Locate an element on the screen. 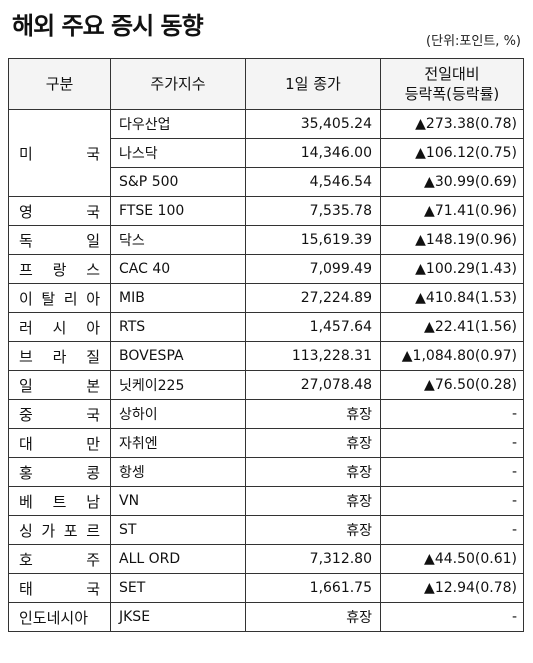 The width and height of the screenshot is (533, 663). table-row: 호 주 ALL ORD 7,312.80 ▲44.50(0.61) is located at coordinates (266, 559).